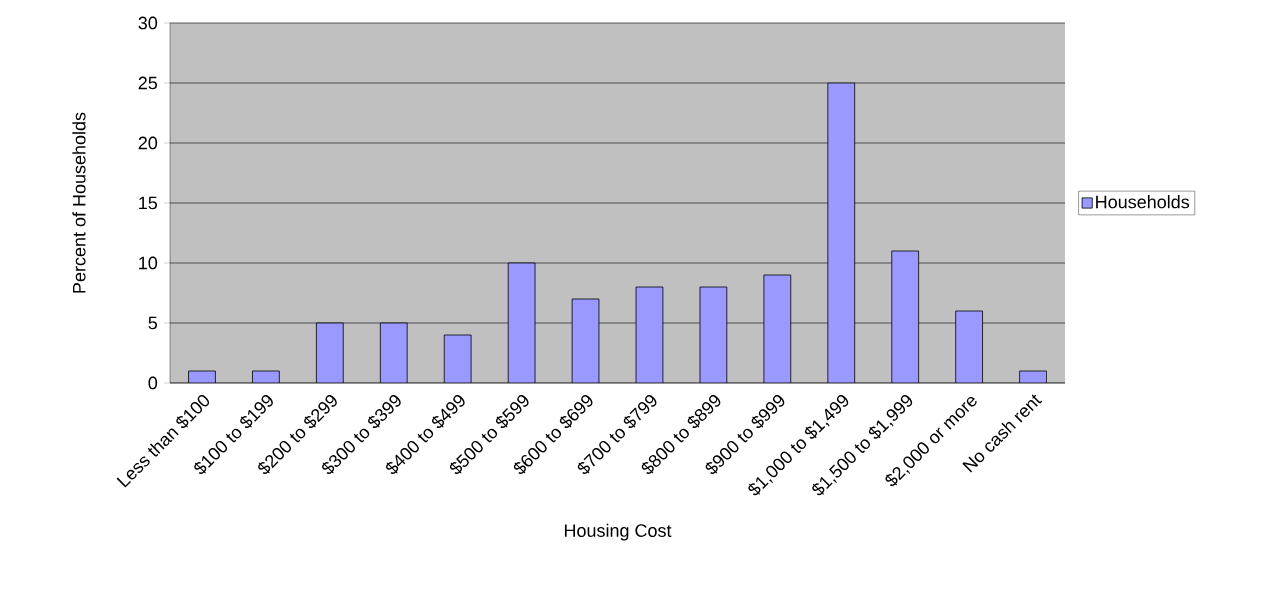  I want to click on y-tick-label: 25, so click(148, 83).